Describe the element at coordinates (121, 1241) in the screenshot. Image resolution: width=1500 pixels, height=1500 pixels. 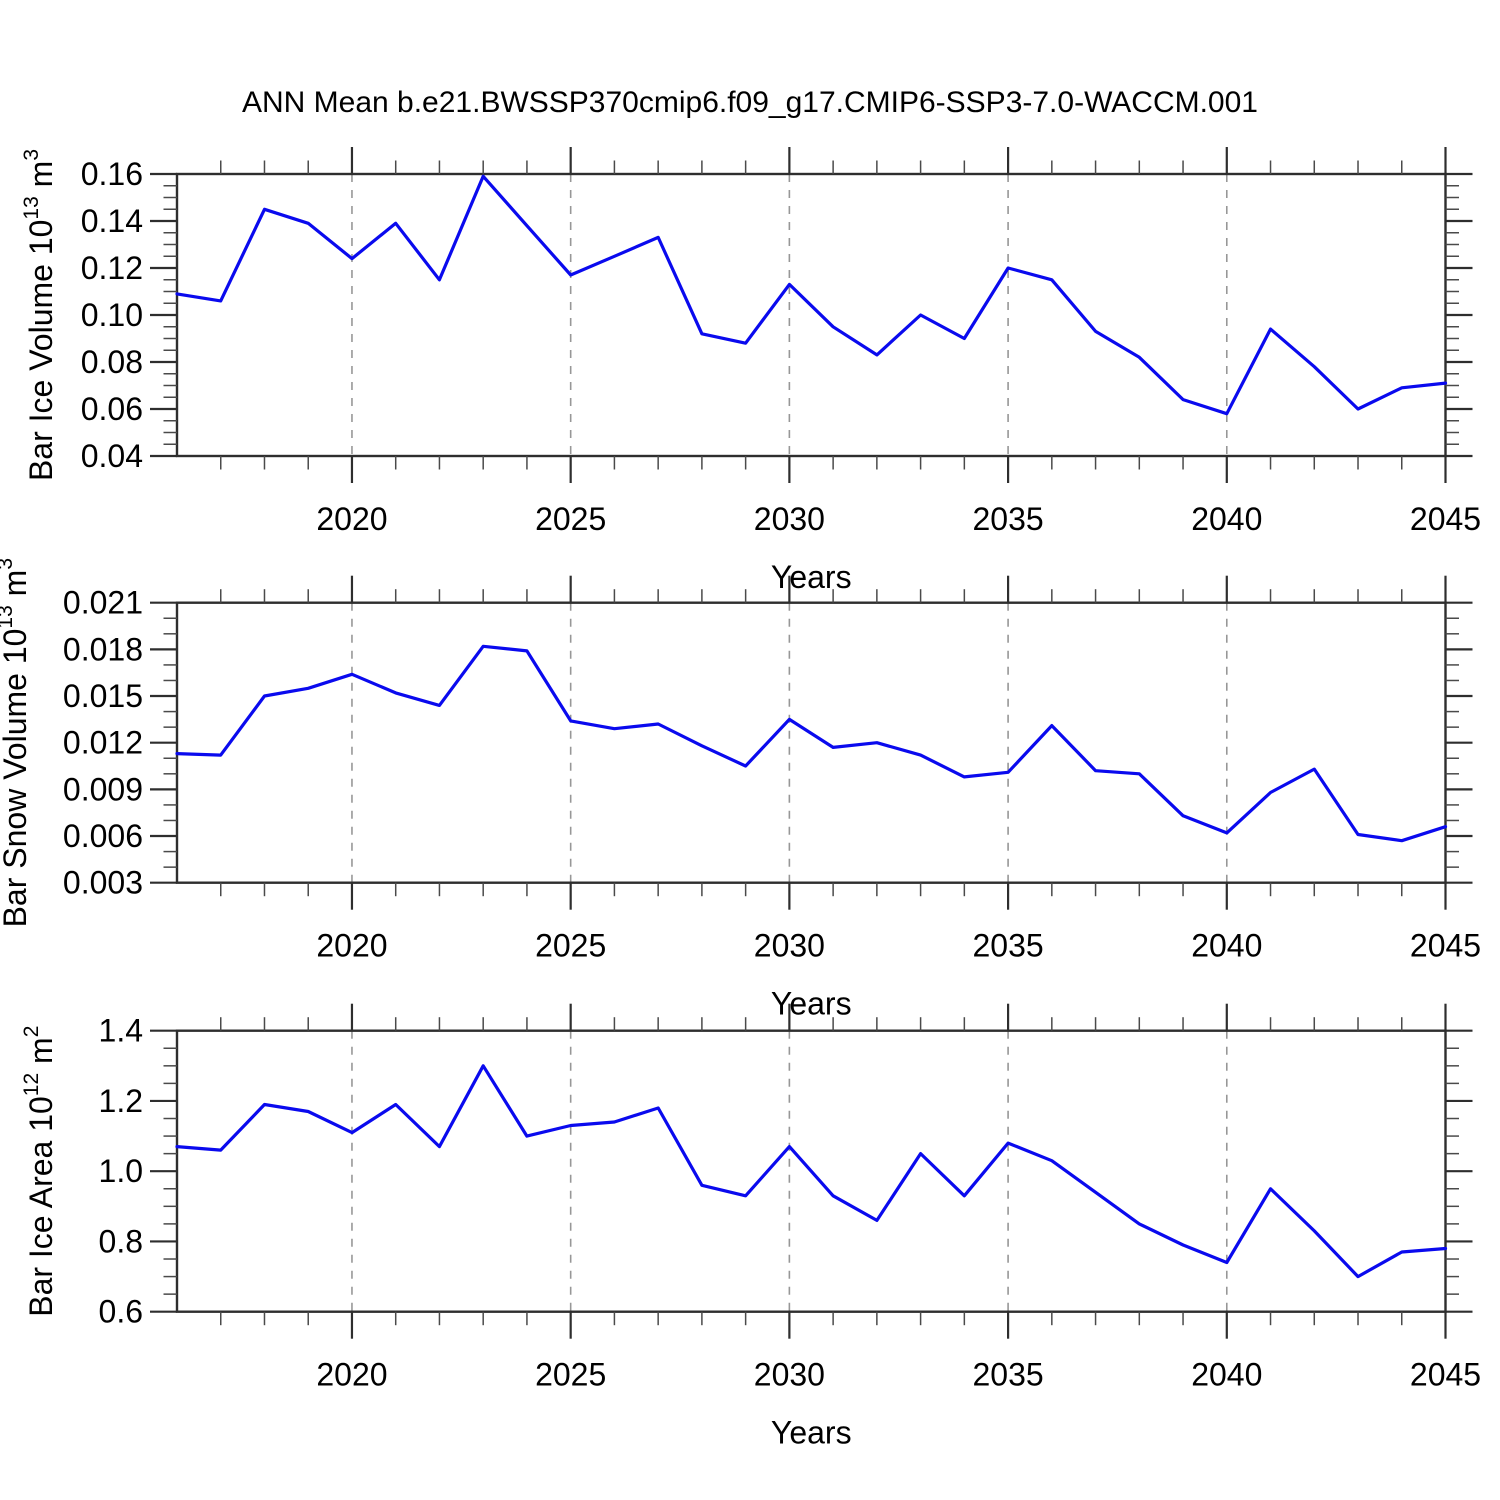
I see `y-tick-label: 0.8` at that location.